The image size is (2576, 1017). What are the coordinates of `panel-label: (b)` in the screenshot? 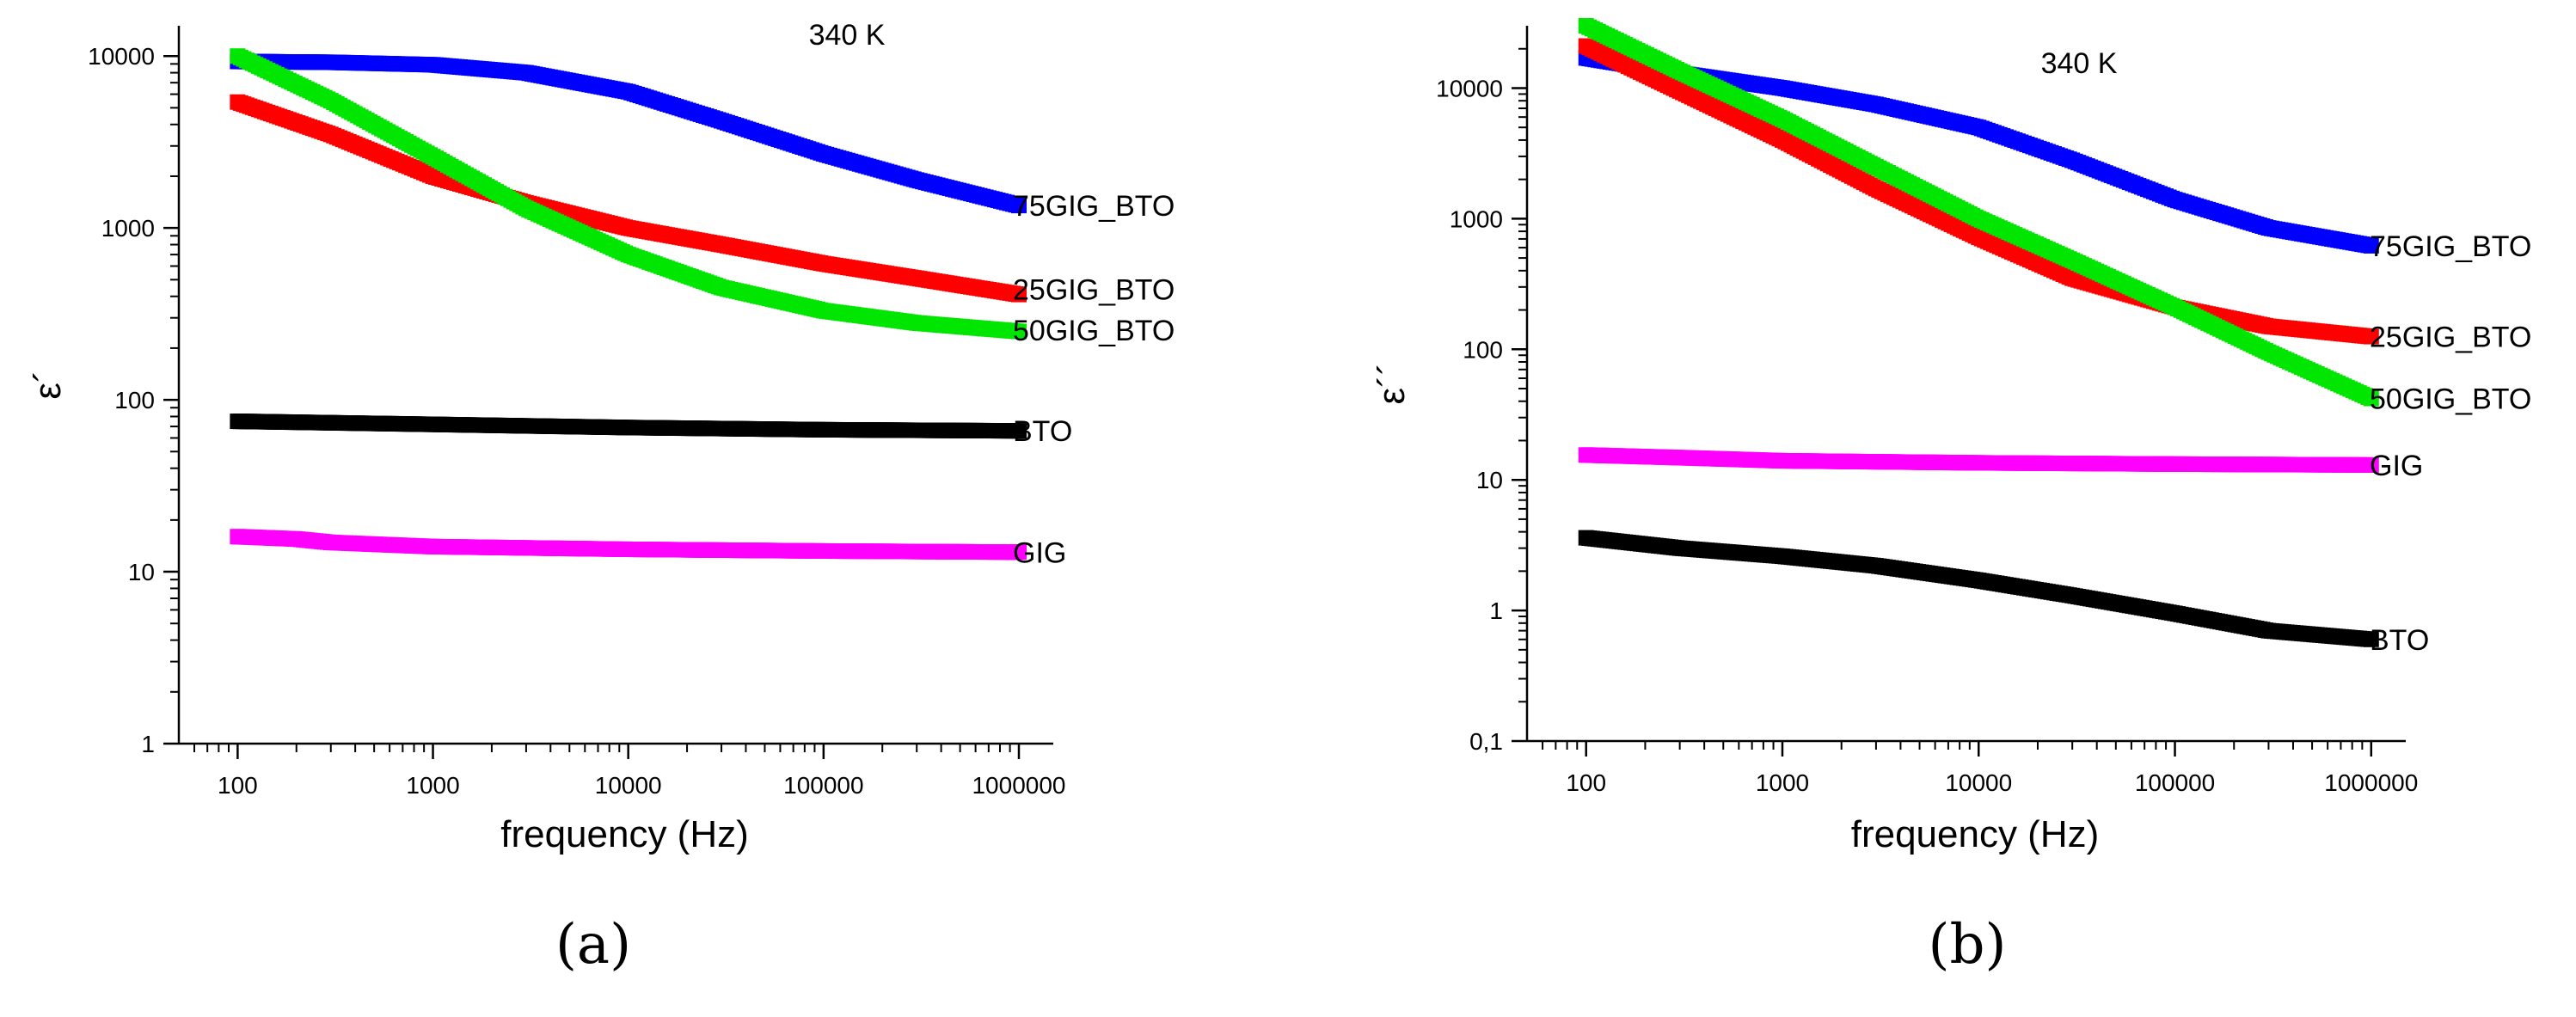 It's located at (1968, 945).